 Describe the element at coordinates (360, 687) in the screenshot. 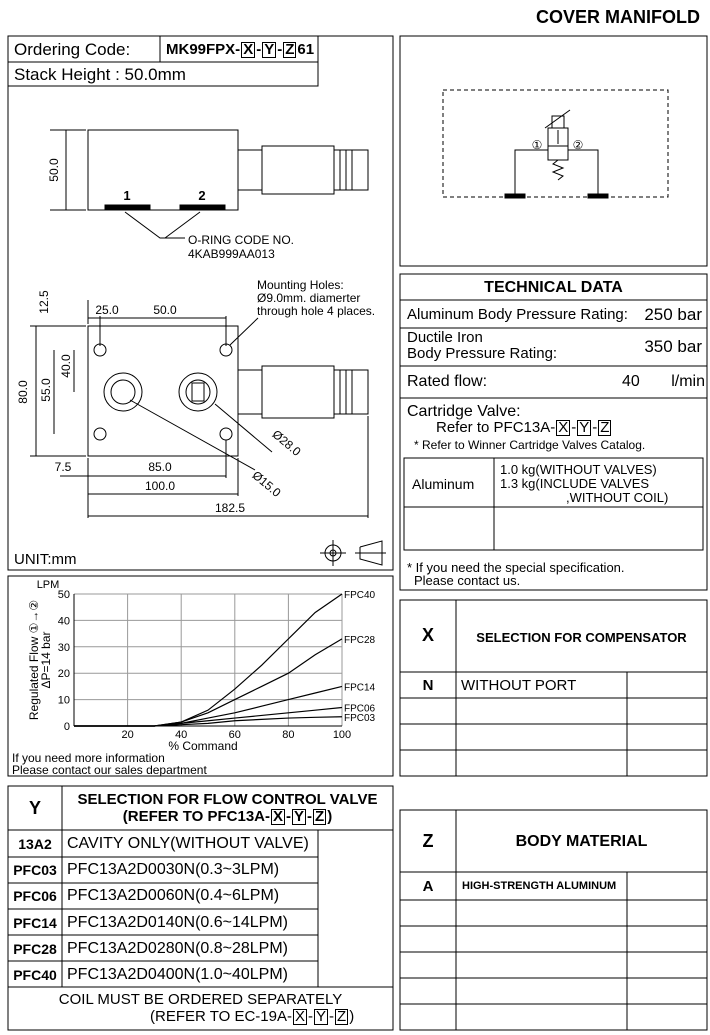

I see `series-label: FPC14` at that location.